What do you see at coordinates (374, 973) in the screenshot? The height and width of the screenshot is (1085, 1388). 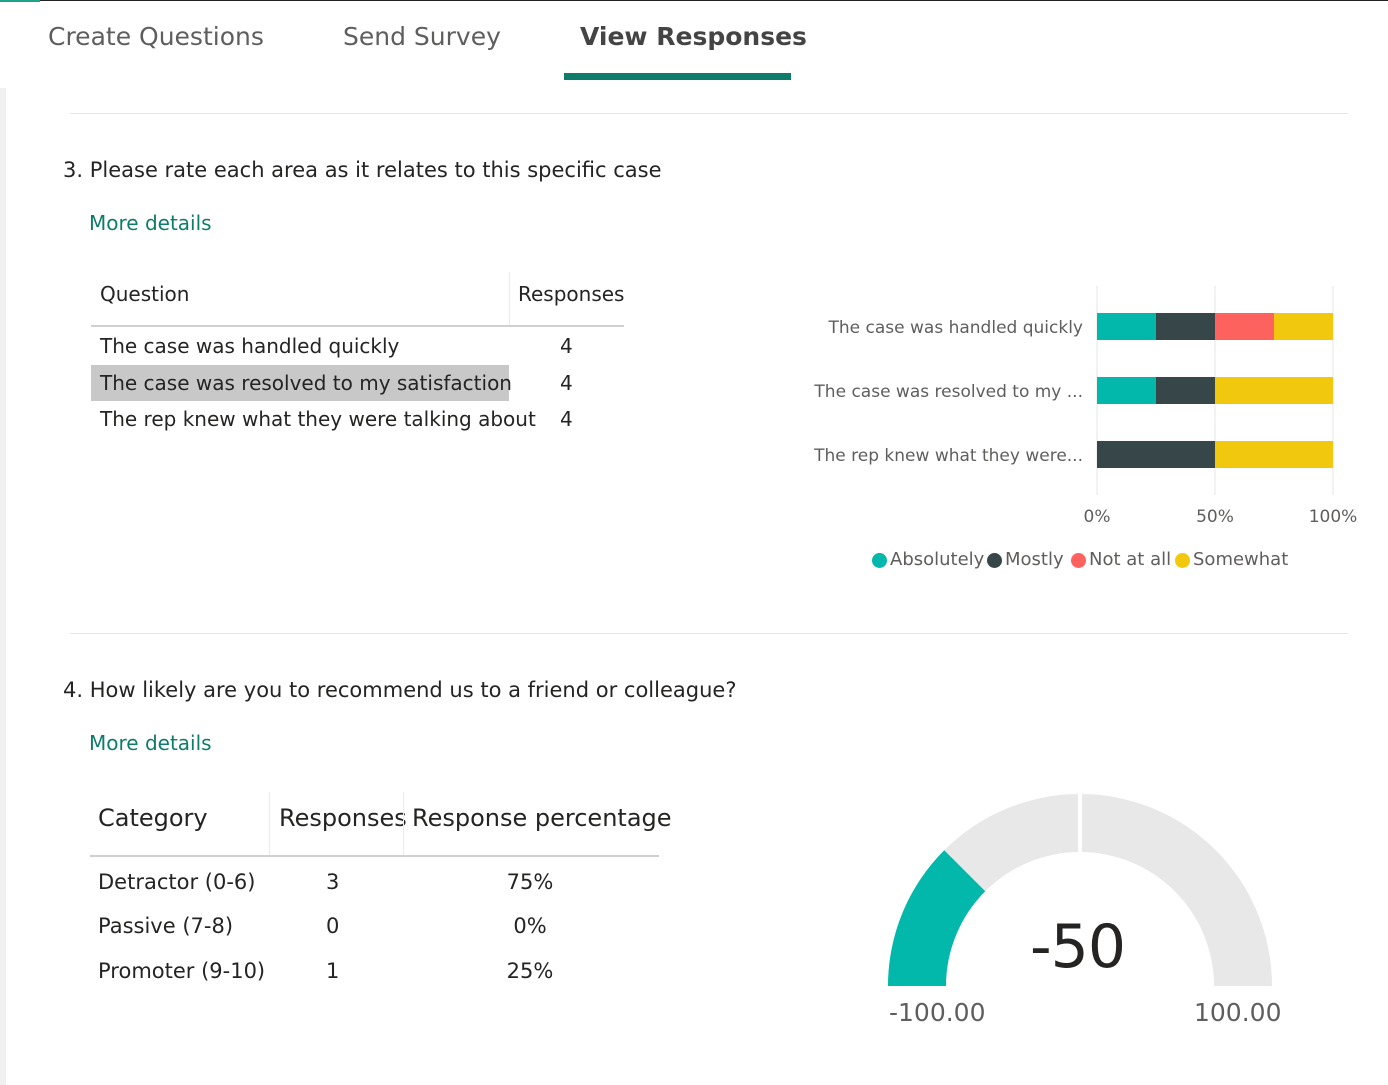 I see `table-row: Promoter (9-10) 1 25%` at bounding box center [374, 973].